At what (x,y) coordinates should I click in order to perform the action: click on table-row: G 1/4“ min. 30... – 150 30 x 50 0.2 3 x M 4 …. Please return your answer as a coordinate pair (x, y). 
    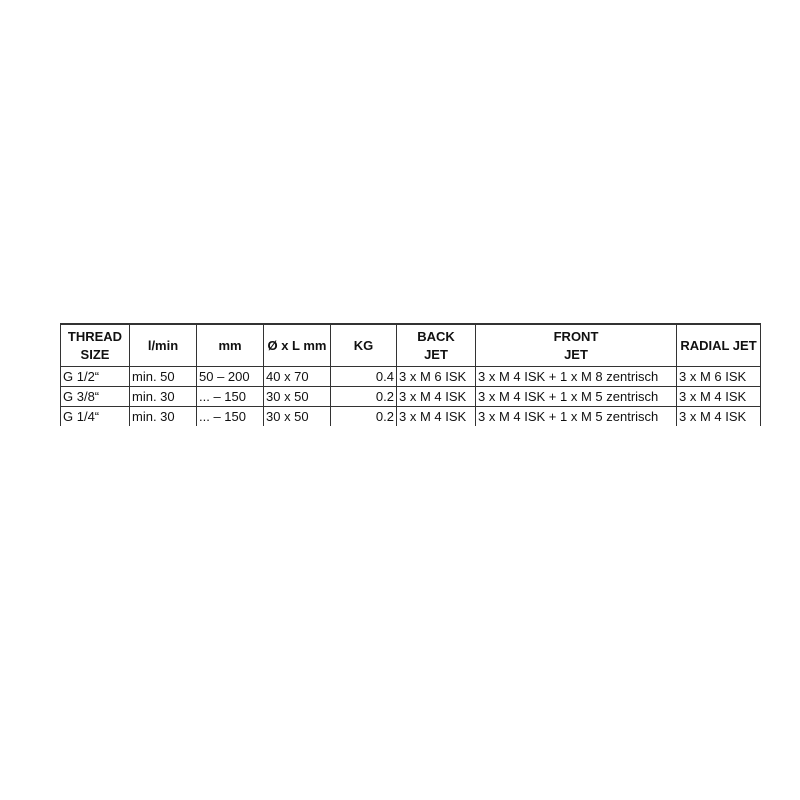
    Looking at the image, I should click on (410, 416).